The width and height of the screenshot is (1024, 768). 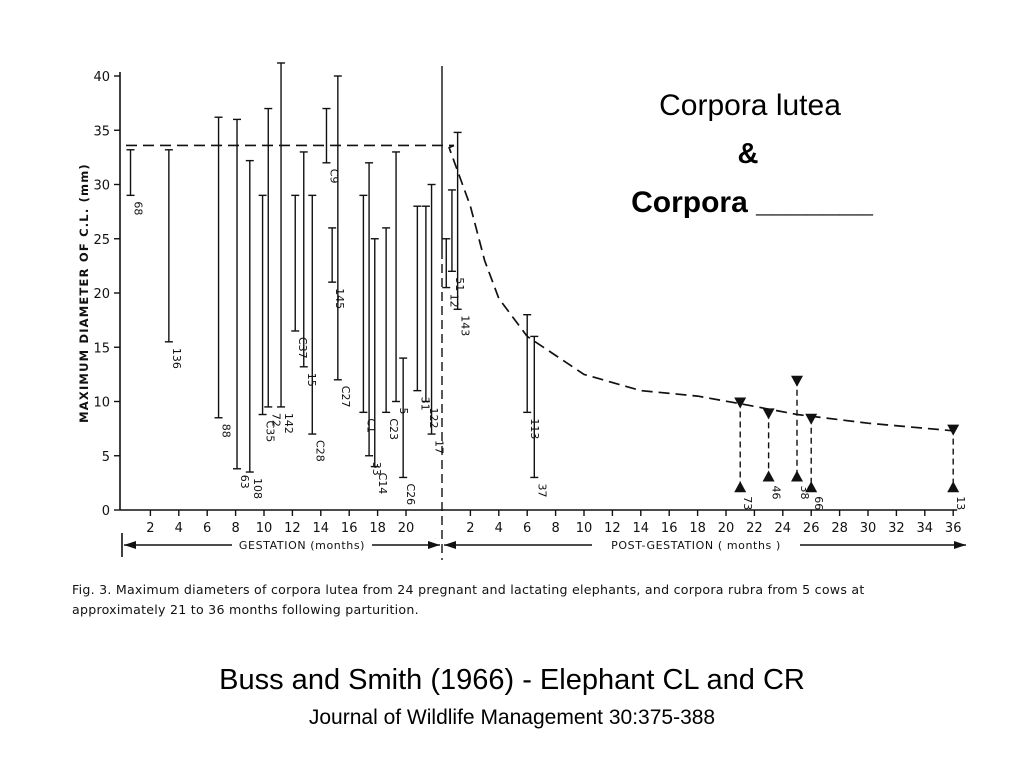 I want to click on y-tick-label: 25, so click(x=101, y=240).